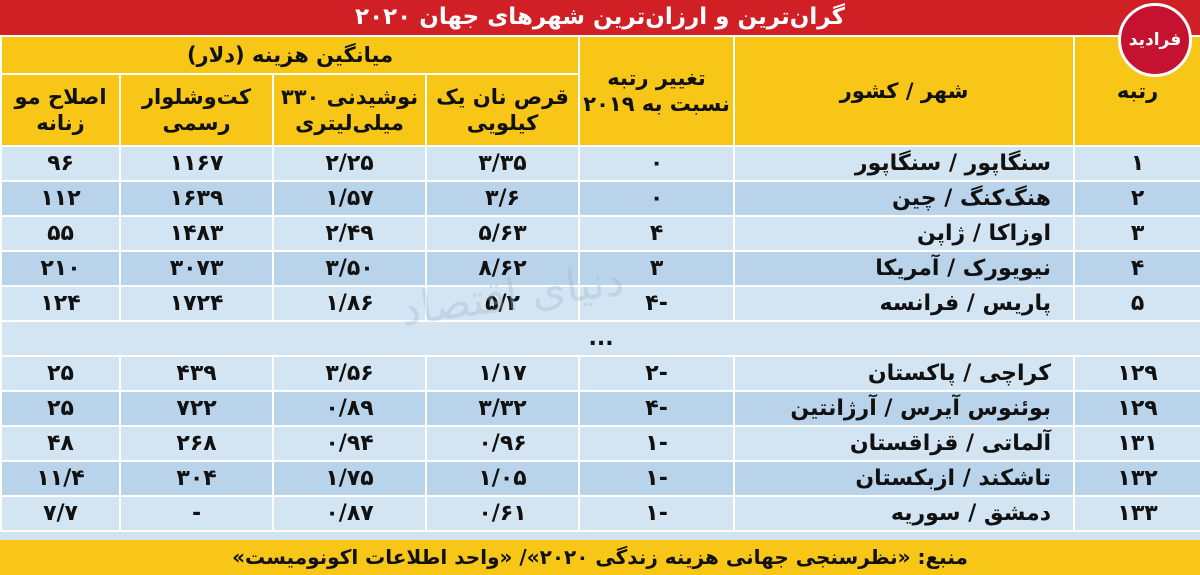 This screenshot has height=575, width=1200. I want to click on header-suit: کت‌وشلوار رسمی, so click(197, 110).